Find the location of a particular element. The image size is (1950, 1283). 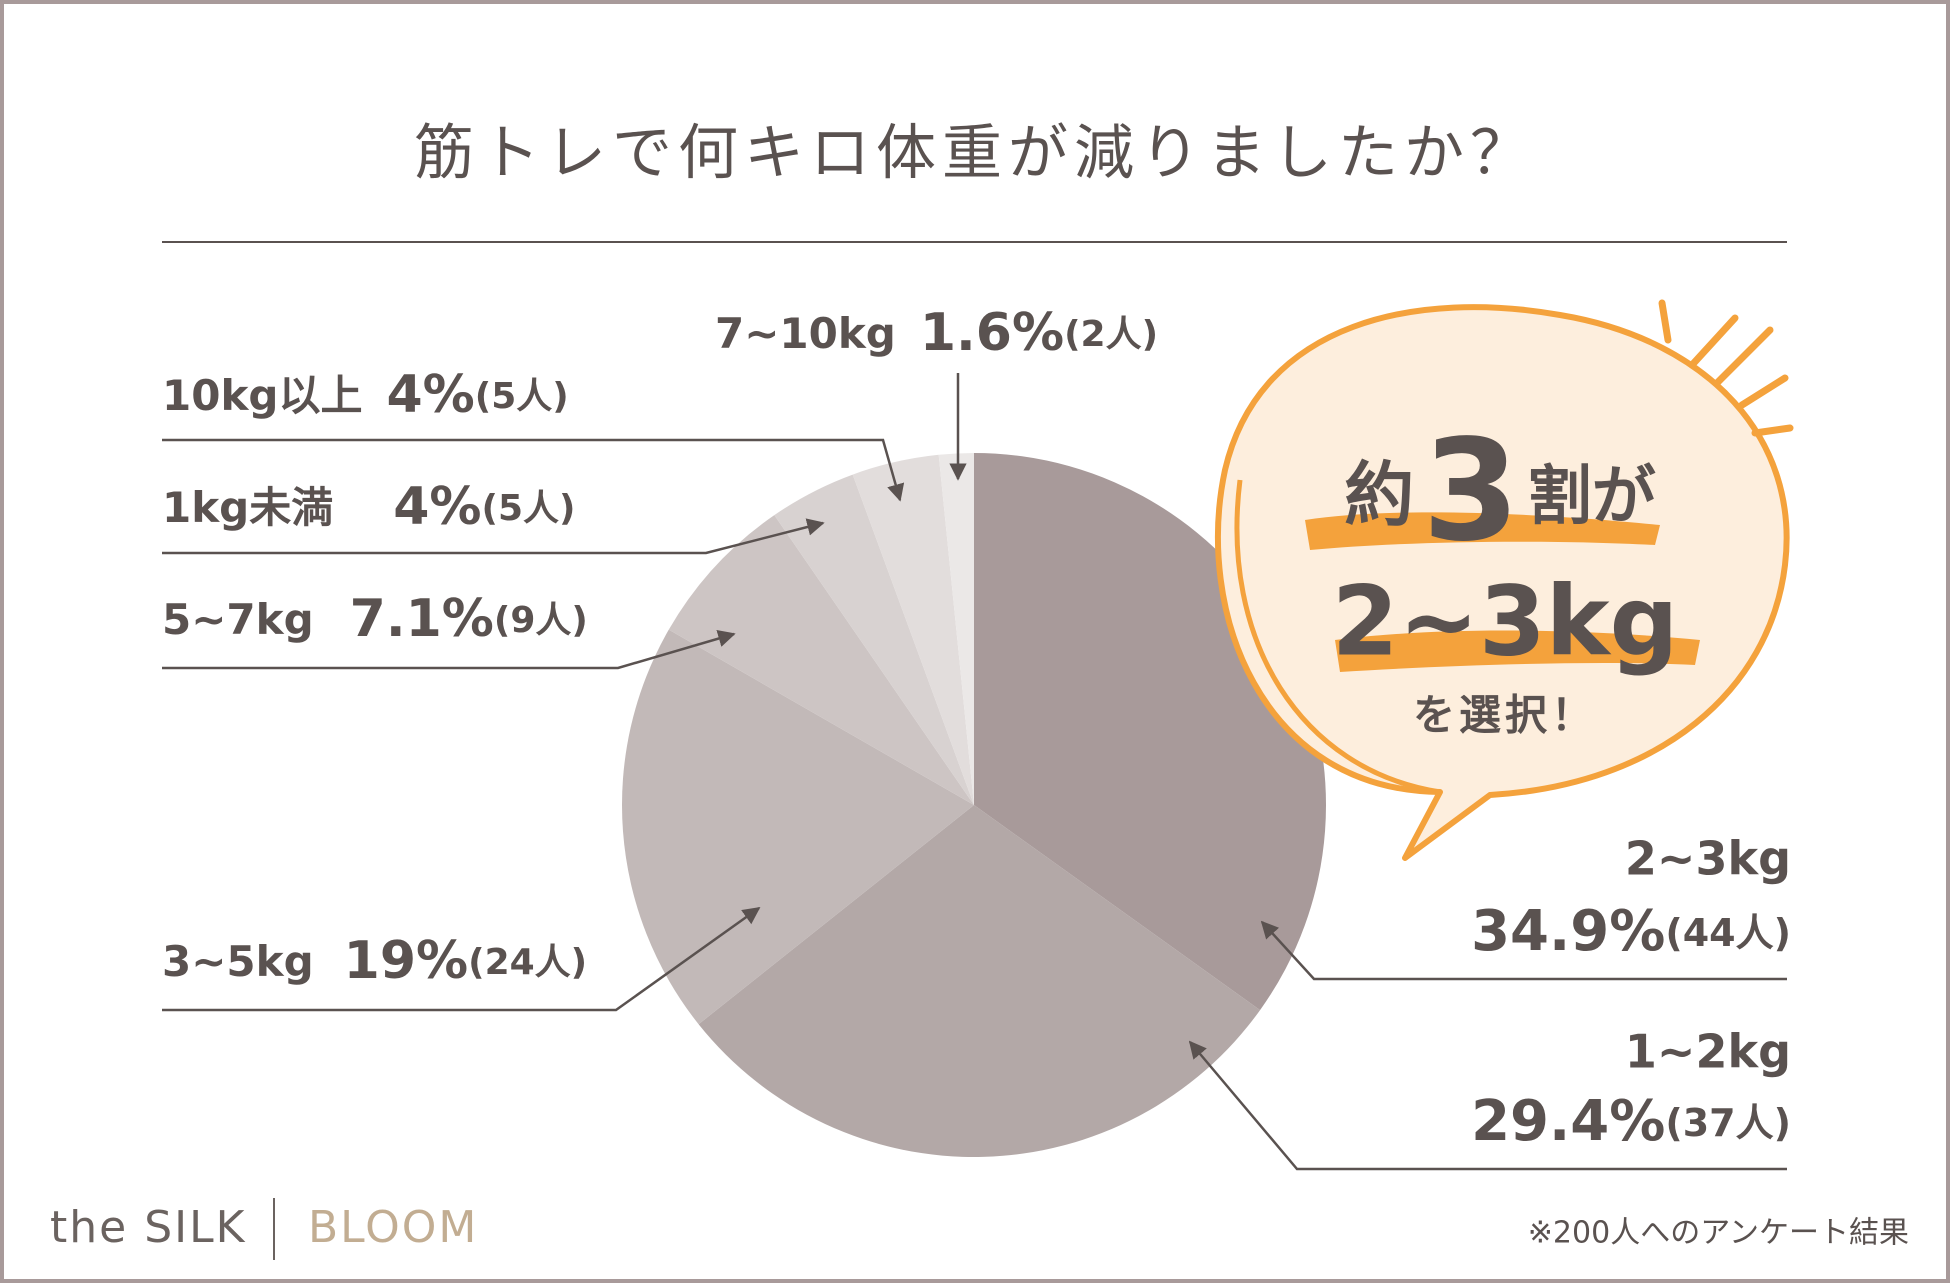

chart-title: 筋トレで何キロ体重が減りましたか？ is located at coordinates (975, 154).